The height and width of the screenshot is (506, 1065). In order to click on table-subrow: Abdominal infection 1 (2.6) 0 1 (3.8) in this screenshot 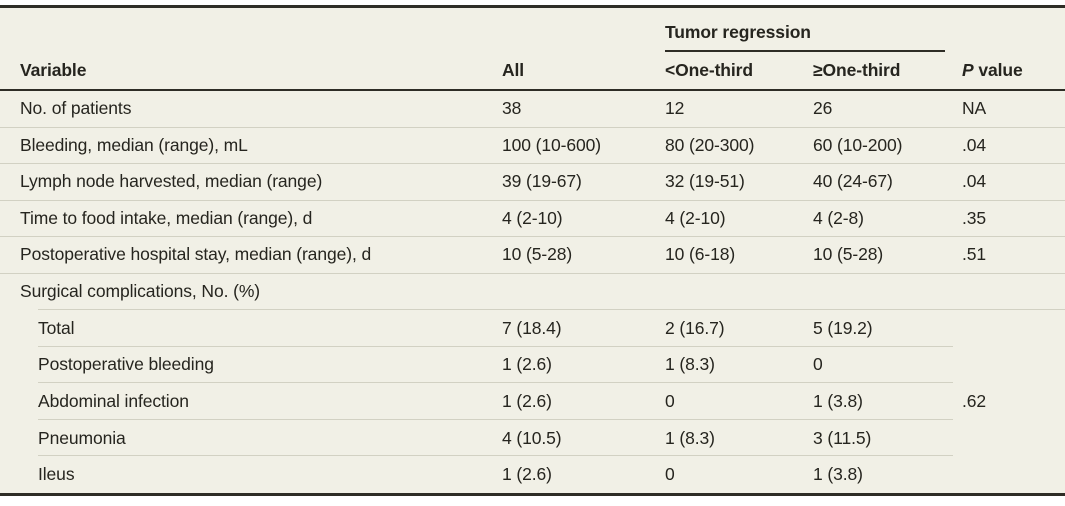, I will do `click(481, 401)`.